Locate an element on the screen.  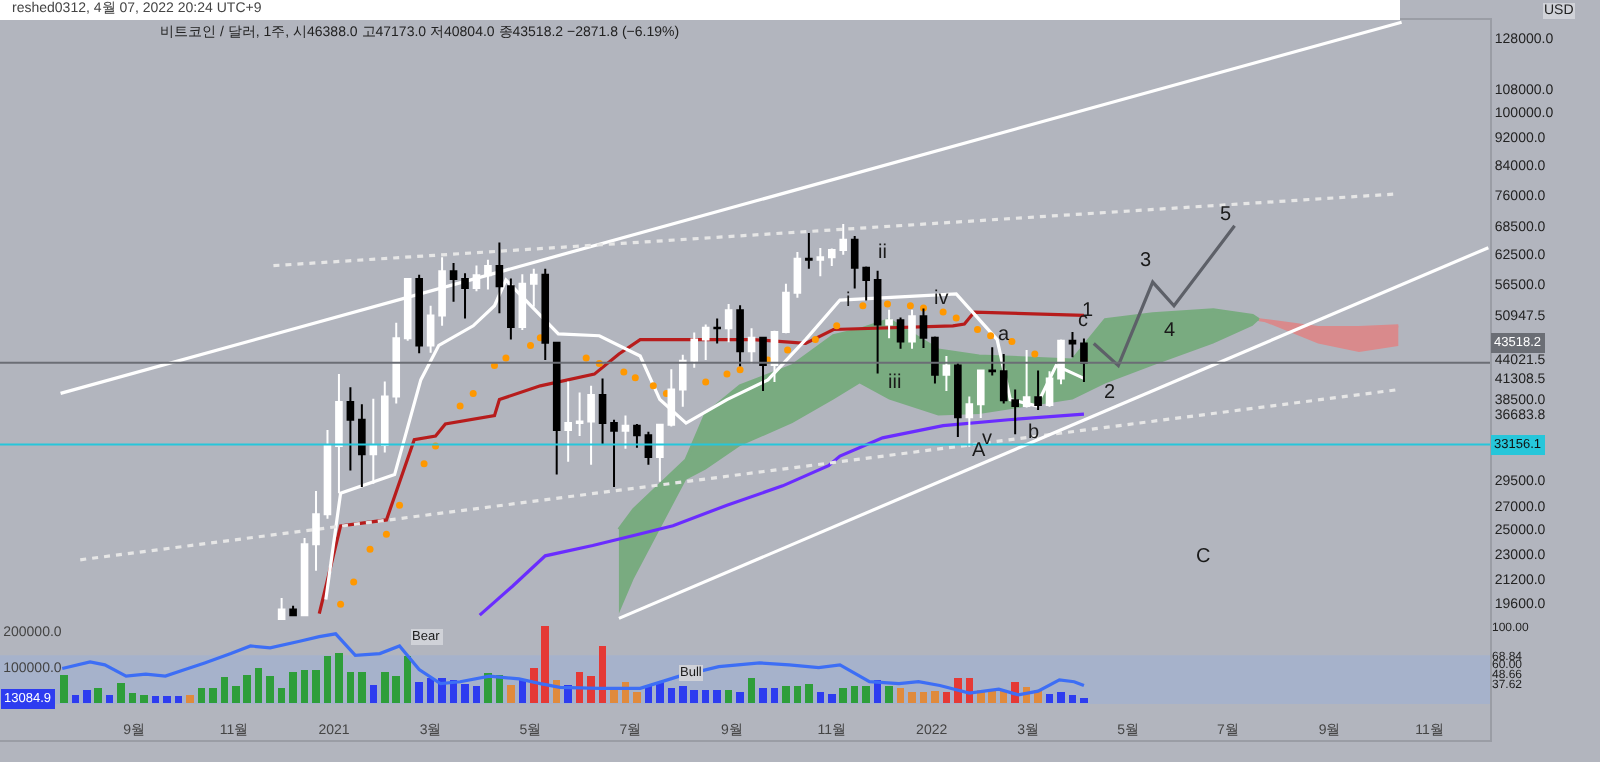
annotation: iv is located at coordinates (941, 299).